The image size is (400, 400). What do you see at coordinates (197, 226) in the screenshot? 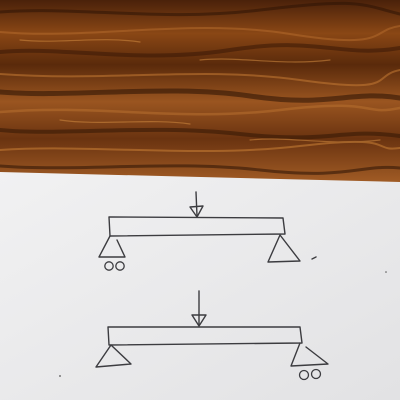
I see `top-beam` at bounding box center [197, 226].